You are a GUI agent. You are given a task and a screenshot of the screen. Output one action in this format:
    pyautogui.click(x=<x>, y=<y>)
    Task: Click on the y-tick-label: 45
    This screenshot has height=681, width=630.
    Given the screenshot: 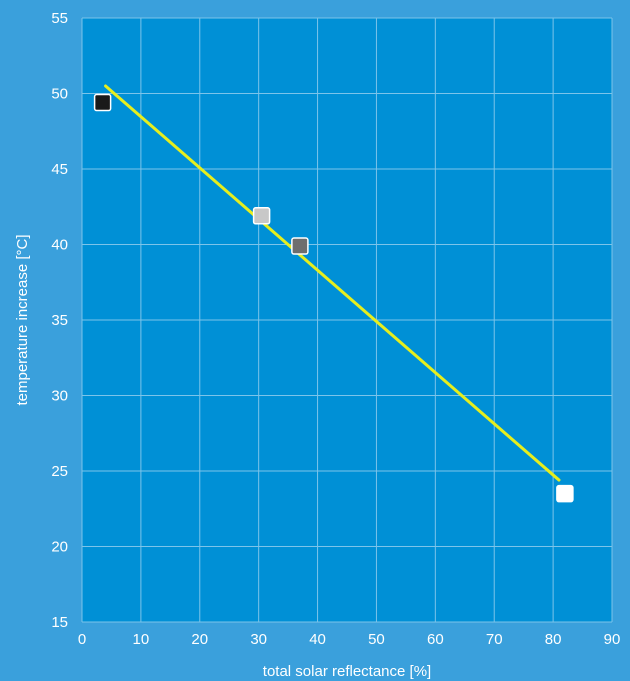 What is the action you would take?
    pyautogui.click(x=59, y=169)
    